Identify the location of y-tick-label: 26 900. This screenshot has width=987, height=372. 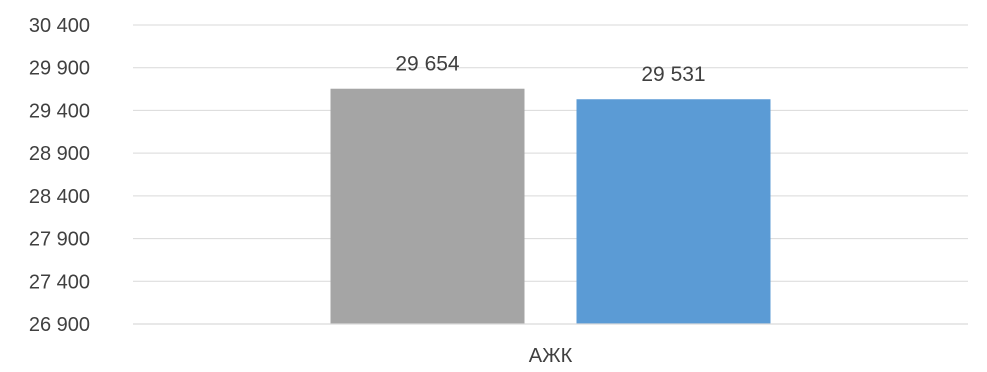
(59, 325).